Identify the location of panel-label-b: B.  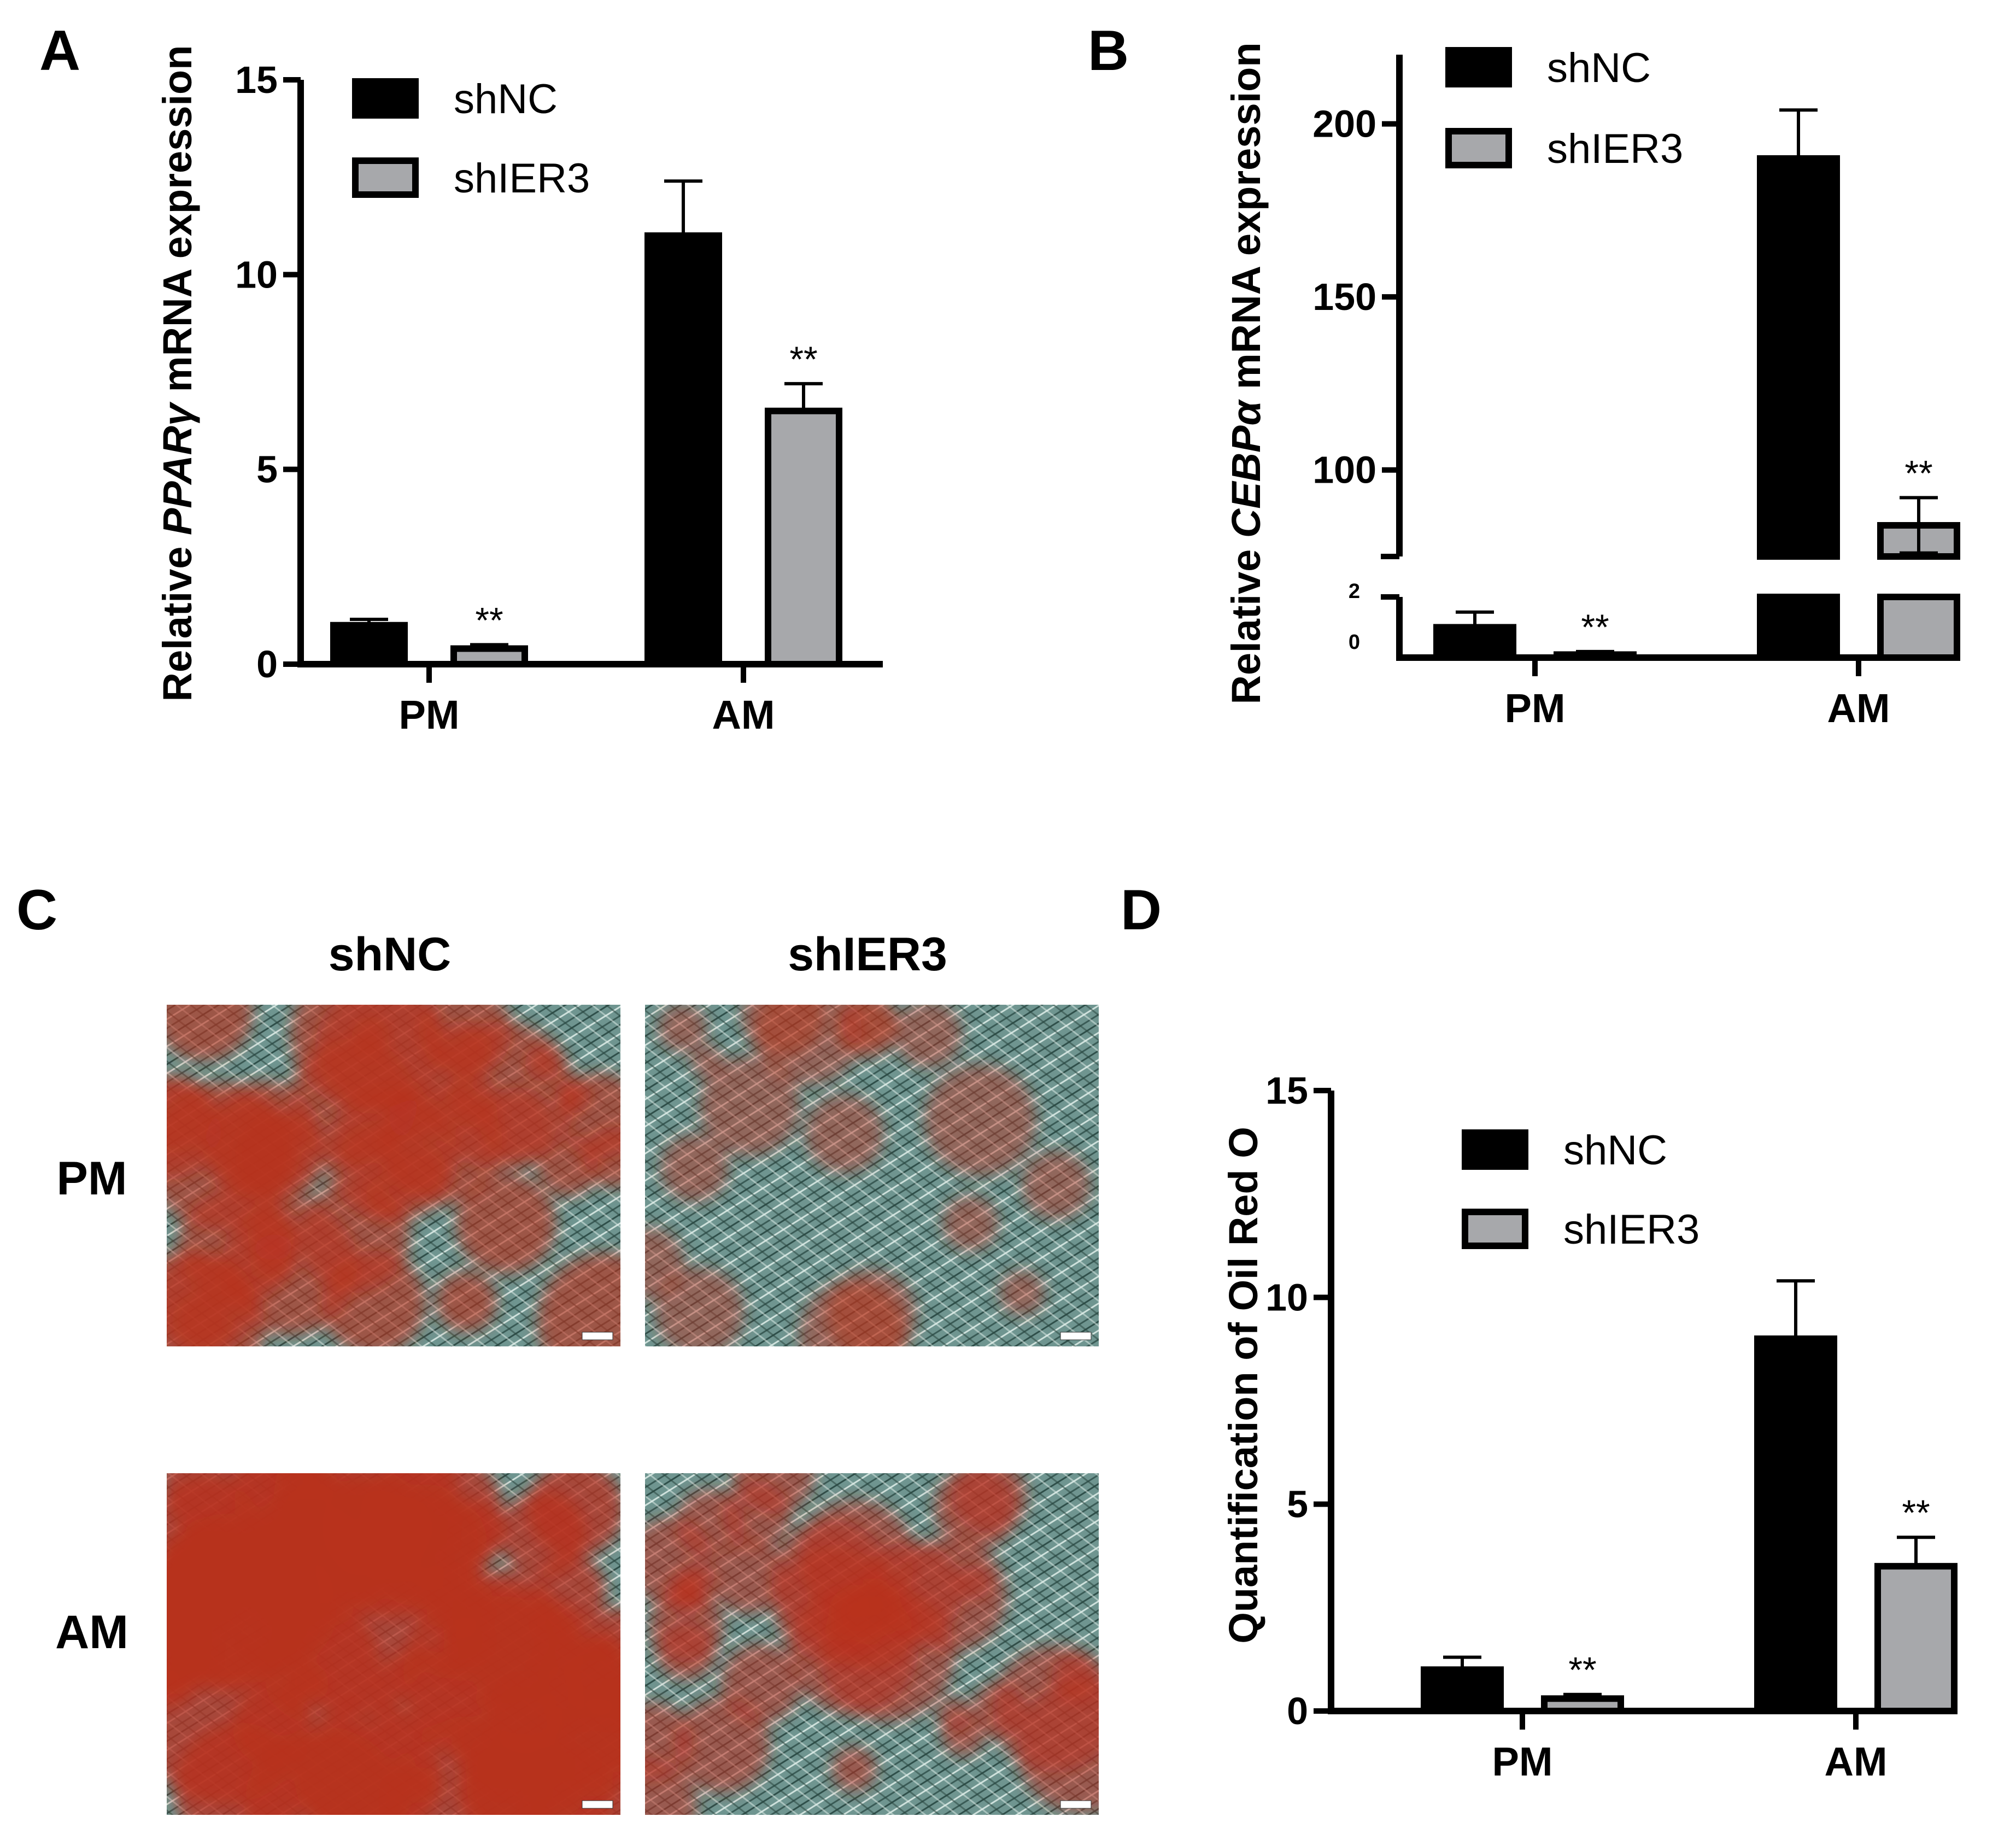
(1108, 51).